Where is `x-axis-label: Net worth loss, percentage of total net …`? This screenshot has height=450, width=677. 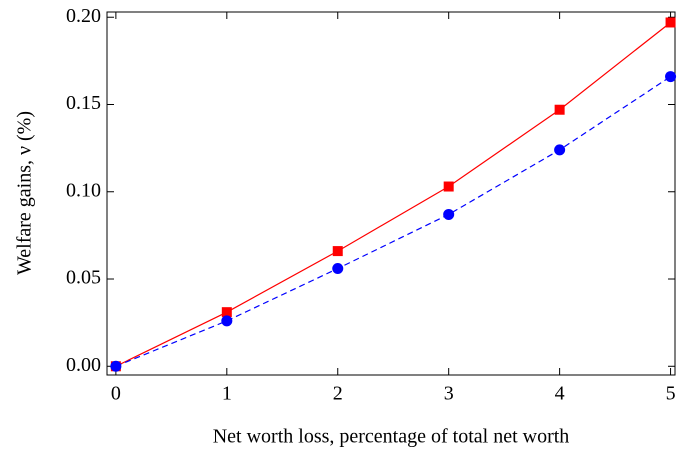
x-axis-label: Net worth loss, percentage of total net … is located at coordinates (391, 437).